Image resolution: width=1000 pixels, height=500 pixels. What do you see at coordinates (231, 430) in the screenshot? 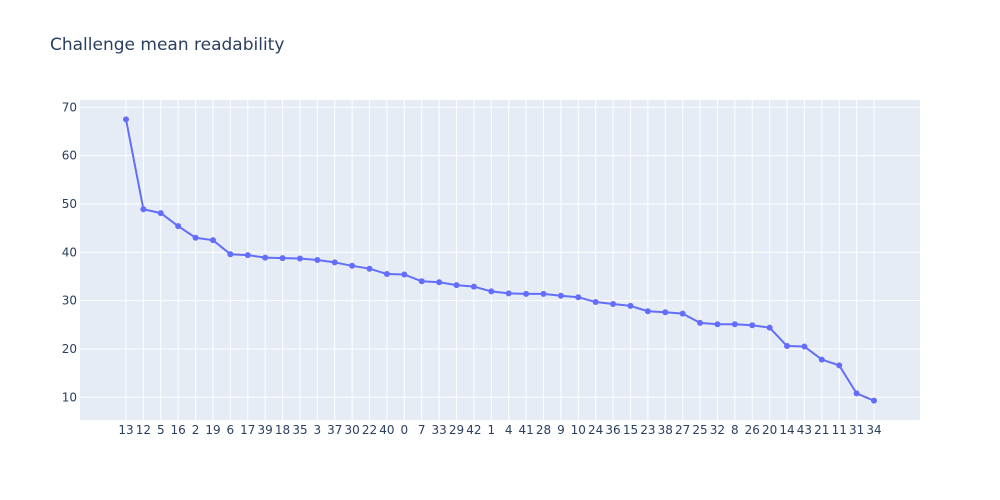
I see `x-tick-label: 6` at bounding box center [231, 430].